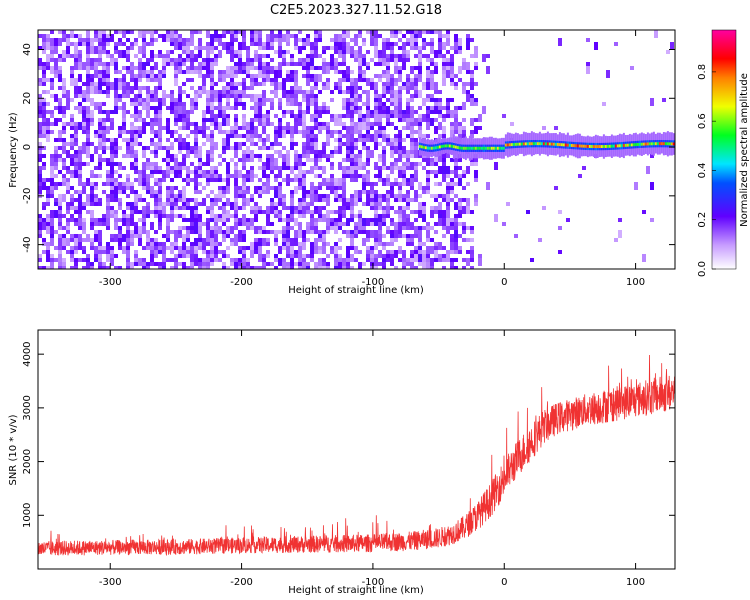  Describe the element at coordinates (504, 582) in the screenshot. I see `x-tick-label: 0` at that location.